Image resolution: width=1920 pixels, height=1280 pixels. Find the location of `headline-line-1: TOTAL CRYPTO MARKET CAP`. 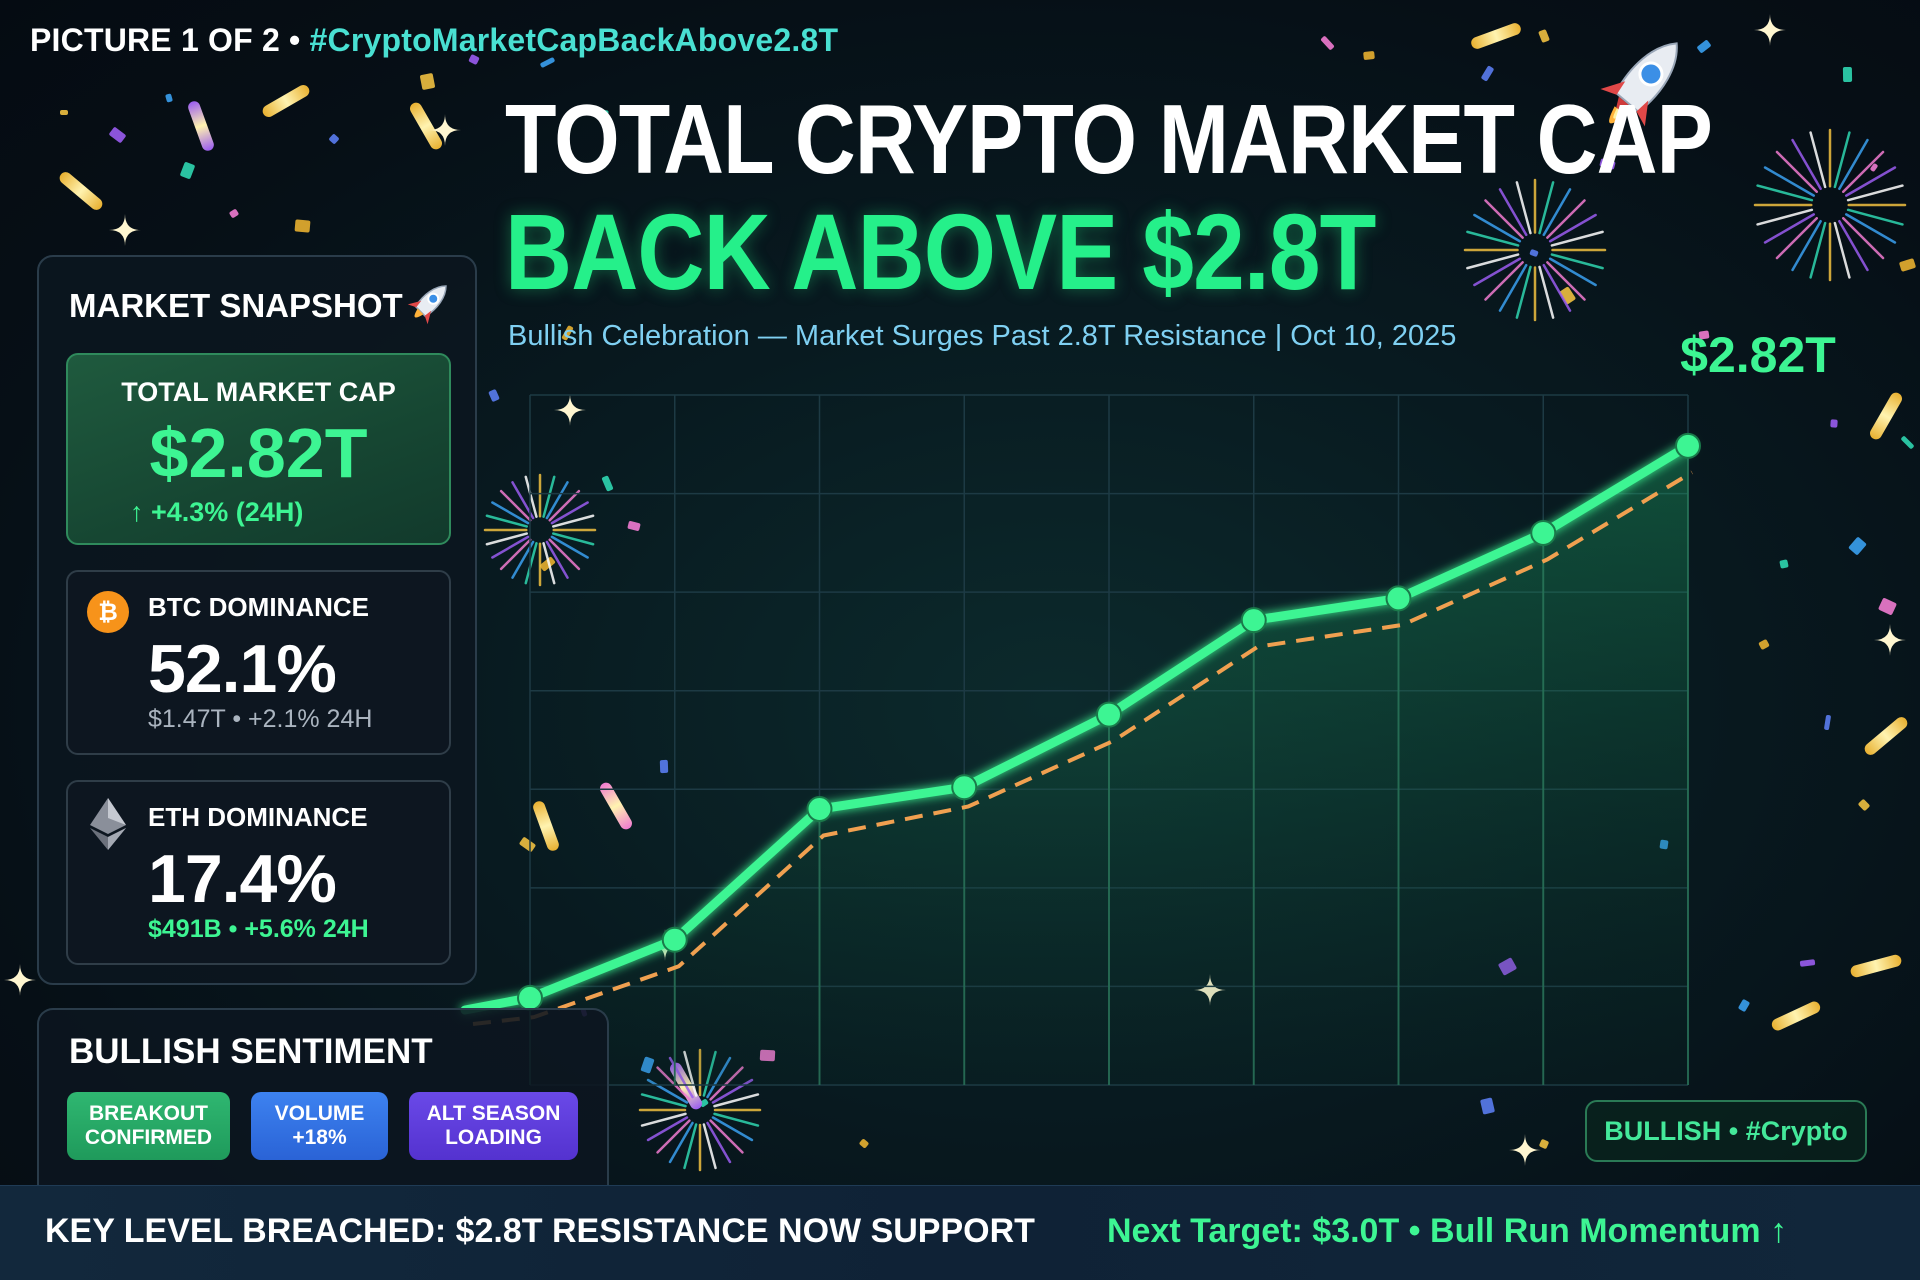

headline-line-1: TOTAL CRYPTO MARKET CAP is located at coordinates (1109, 139).